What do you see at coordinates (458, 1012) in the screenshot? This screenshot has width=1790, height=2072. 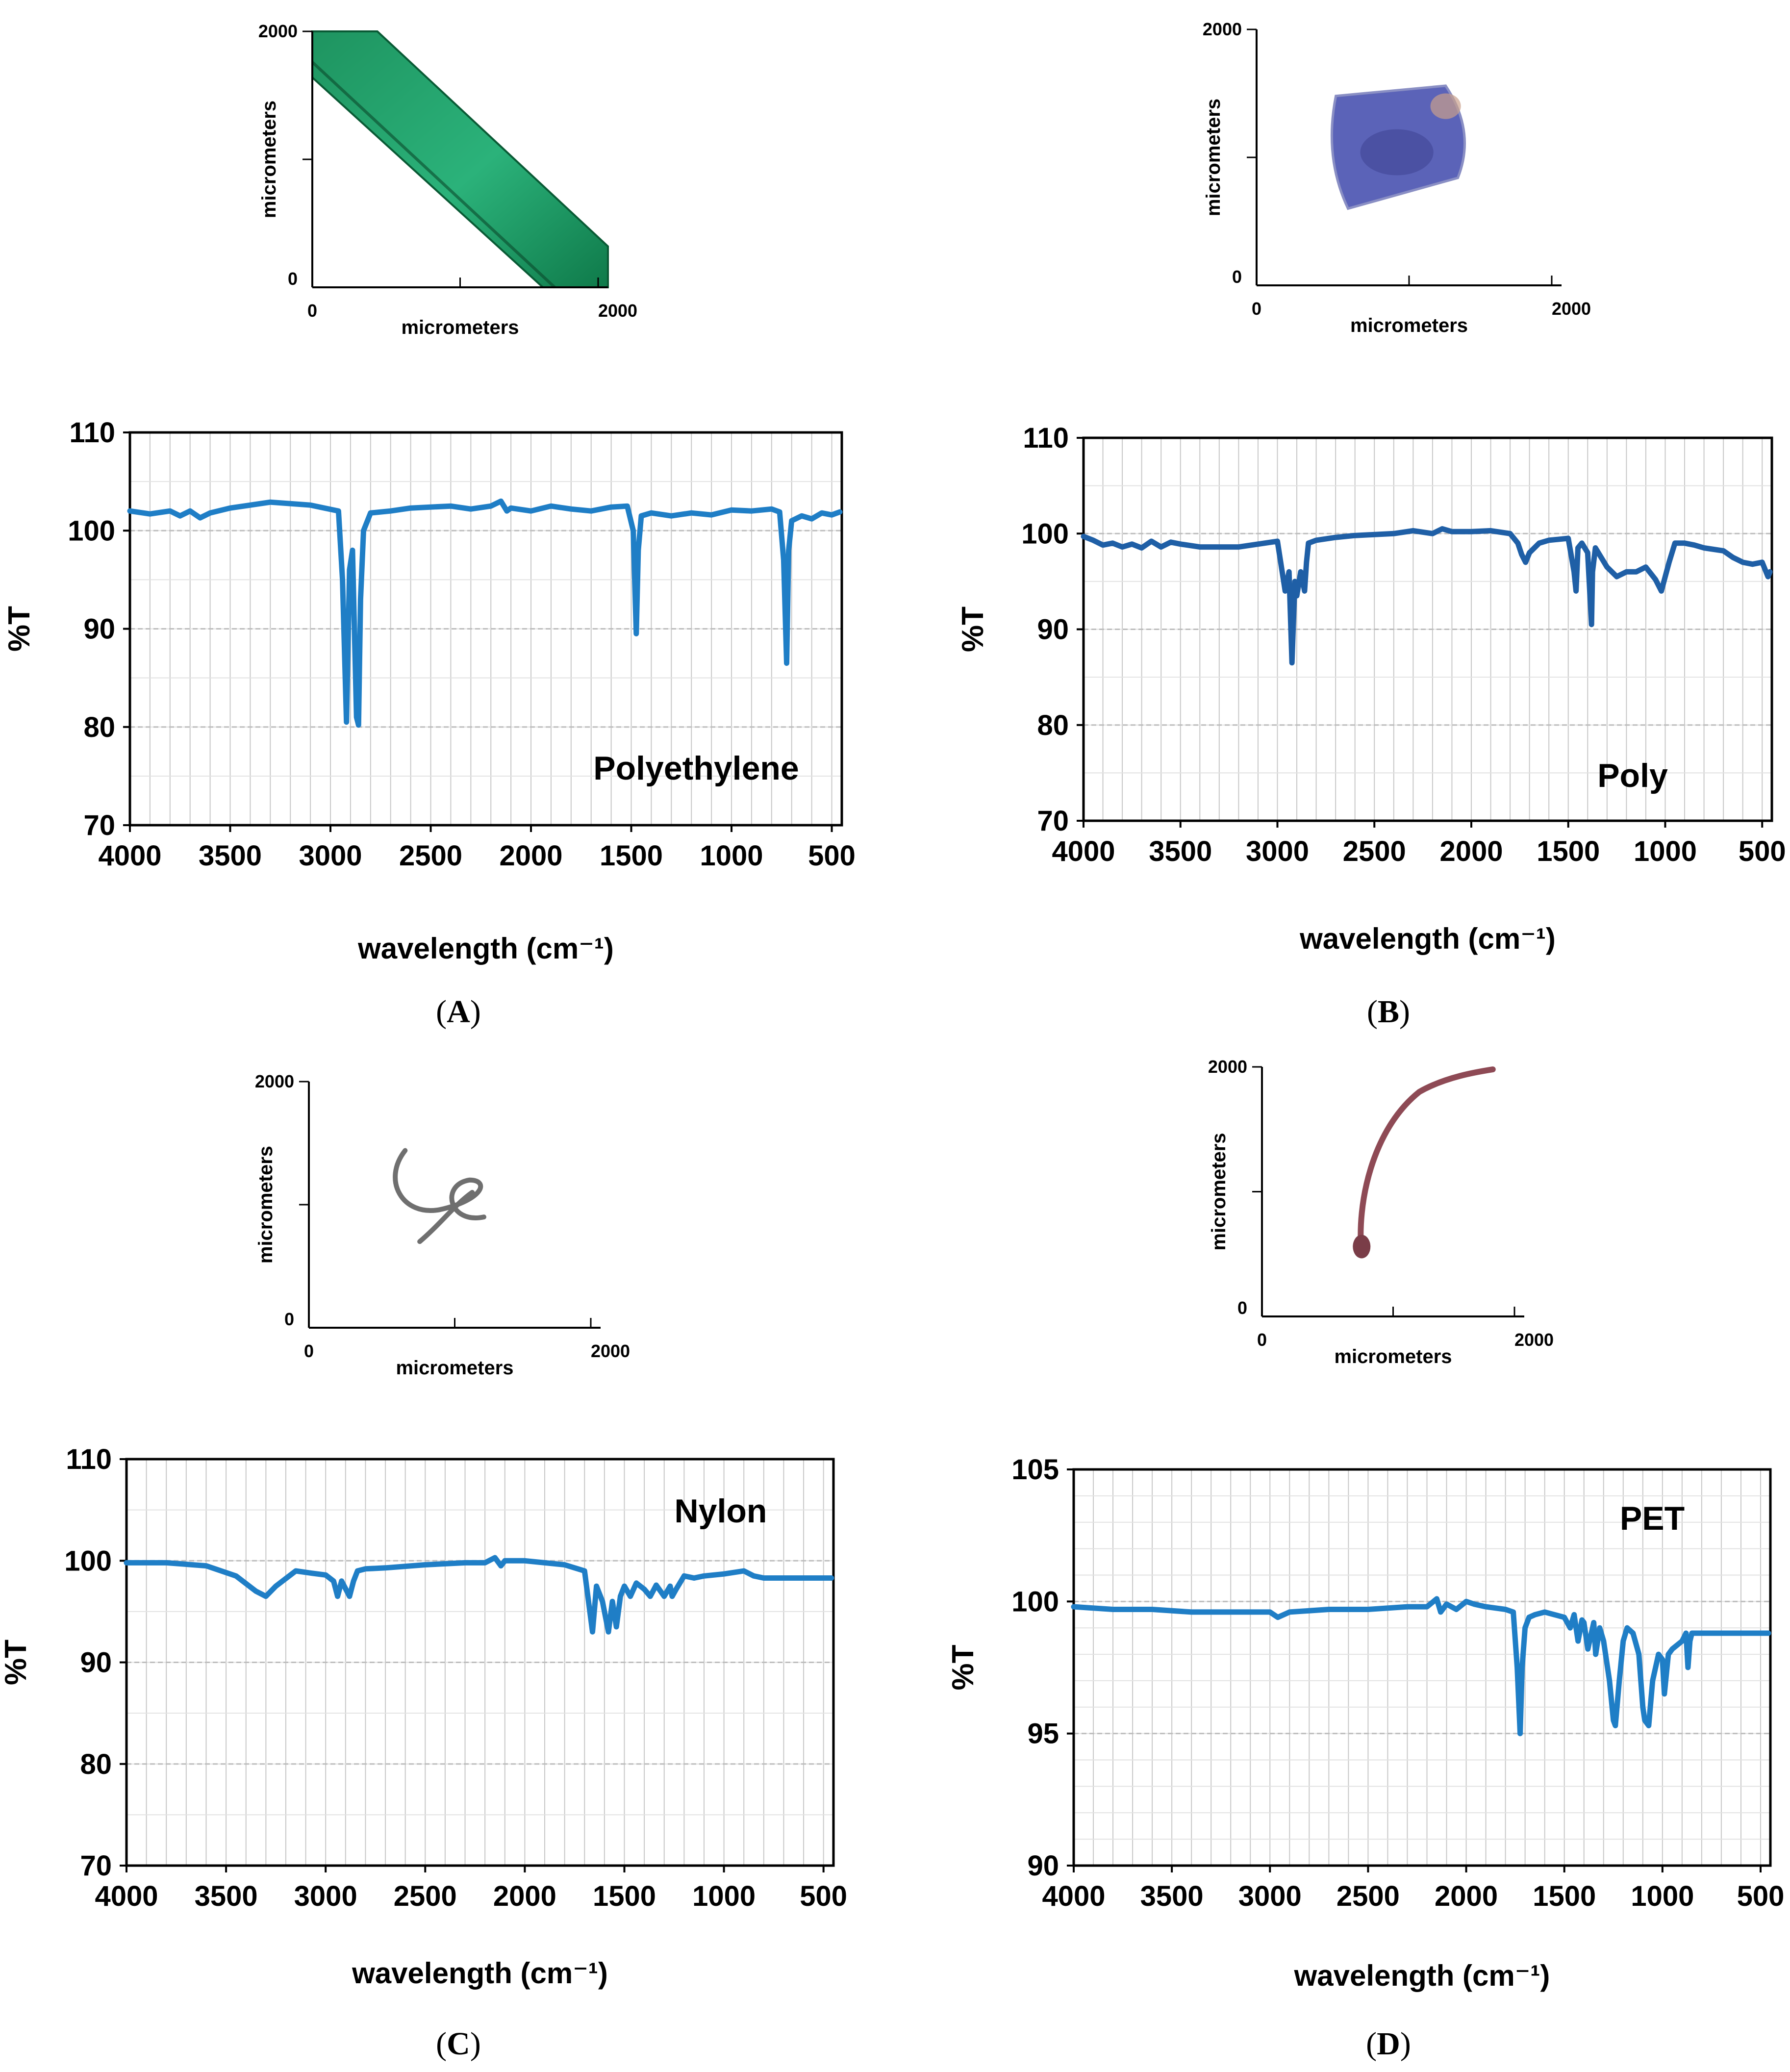 I see `panel-label-A: (A)` at bounding box center [458, 1012].